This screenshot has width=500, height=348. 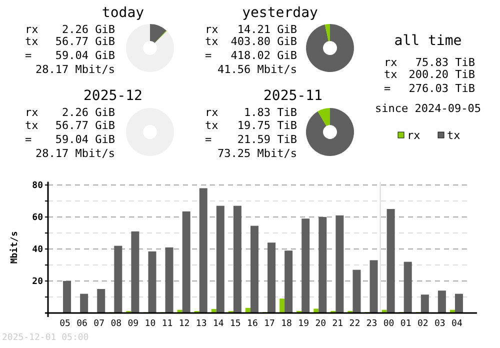 What do you see at coordinates (440, 324) in the screenshot?
I see `x-tick-label: 03` at bounding box center [440, 324].